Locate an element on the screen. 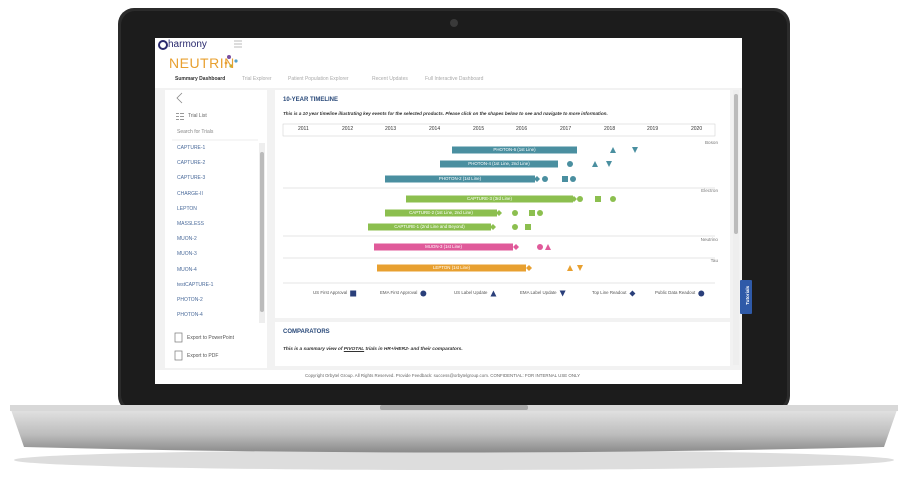 The height and width of the screenshot is (485, 908). trial-item: PHOTON-2 is located at coordinates (190, 300).